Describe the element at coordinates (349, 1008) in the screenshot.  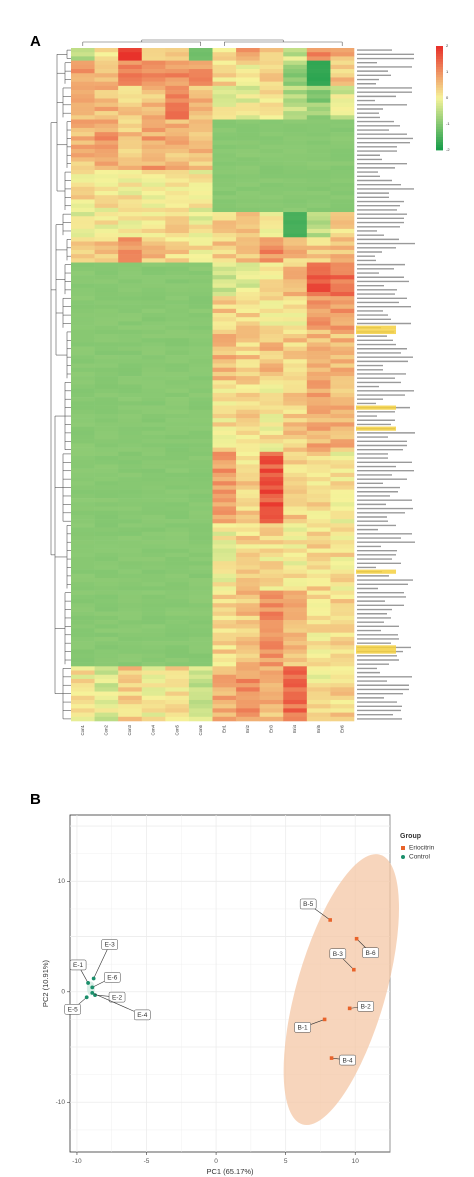
I see `eriocitrin-point` at that location.